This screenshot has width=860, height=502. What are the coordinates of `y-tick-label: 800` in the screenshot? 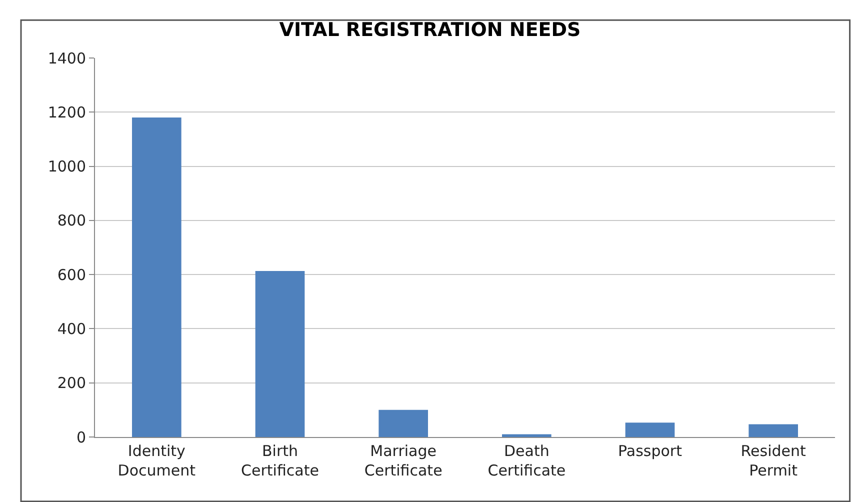 It's located at (71, 221).